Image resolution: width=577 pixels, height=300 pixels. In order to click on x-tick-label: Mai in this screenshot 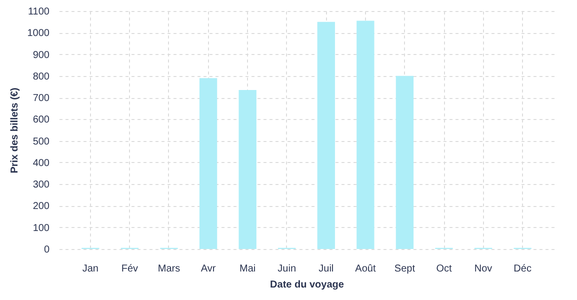, I will do `click(248, 269)`.